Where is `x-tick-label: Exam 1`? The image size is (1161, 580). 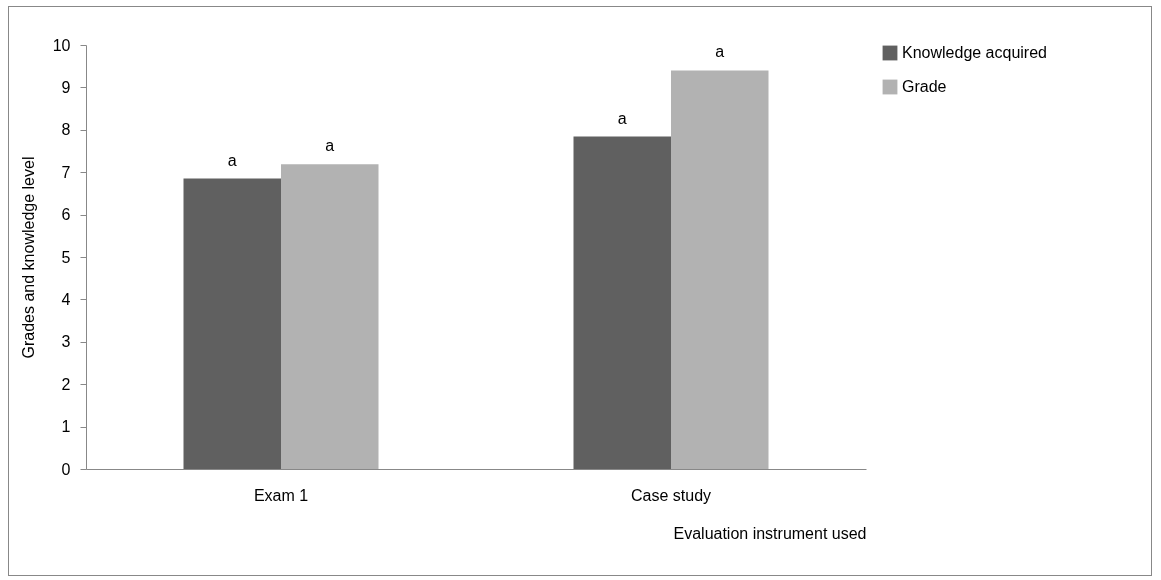 x-tick-label: Exam 1 is located at coordinates (281, 495).